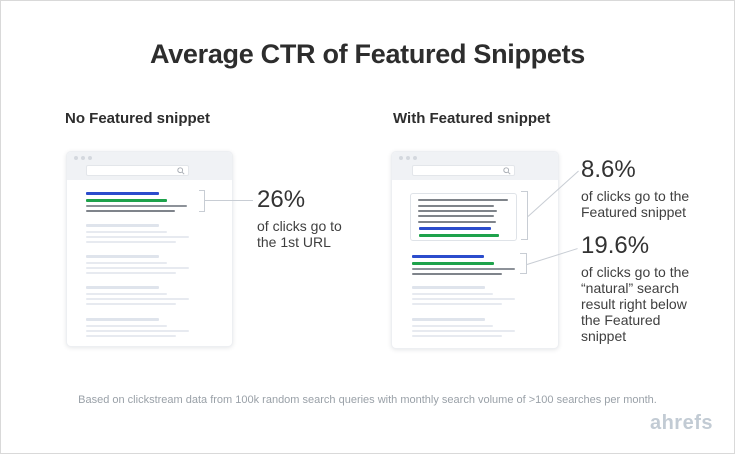 This screenshot has height=454, width=735. What do you see at coordinates (367, 54) in the screenshot?
I see `page-title: Average CTR of Featured Snippets` at bounding box center [367, 54].